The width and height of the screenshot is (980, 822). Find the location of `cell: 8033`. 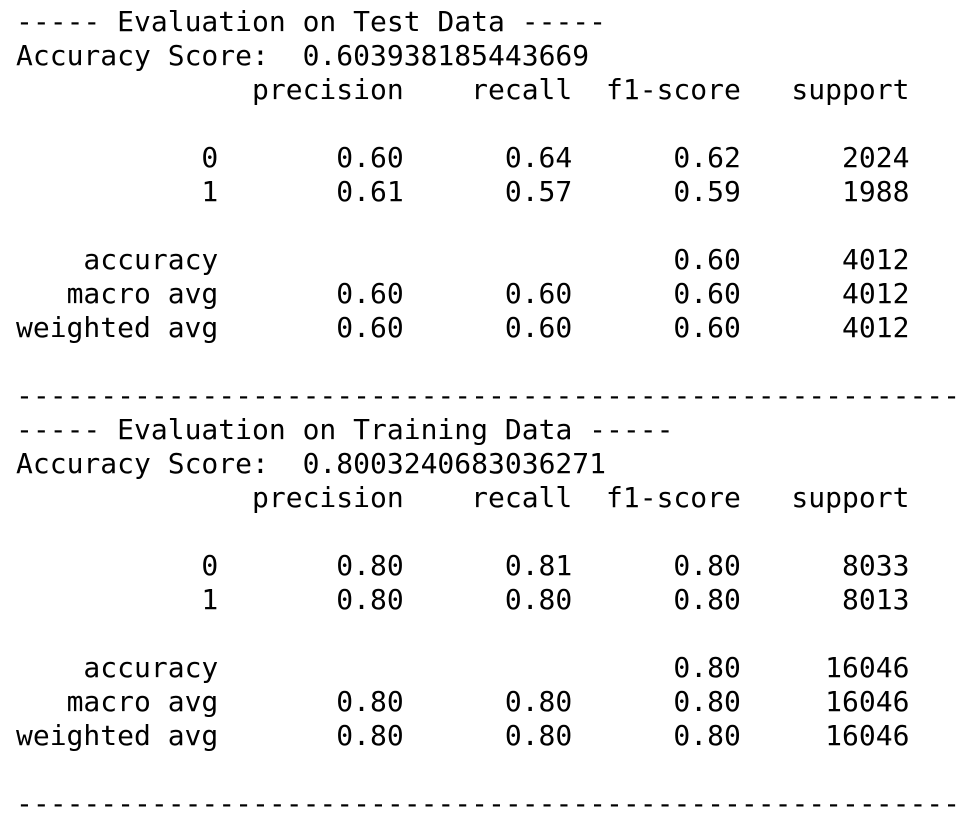

cell: 8033 is located at coordinates (876, 565).